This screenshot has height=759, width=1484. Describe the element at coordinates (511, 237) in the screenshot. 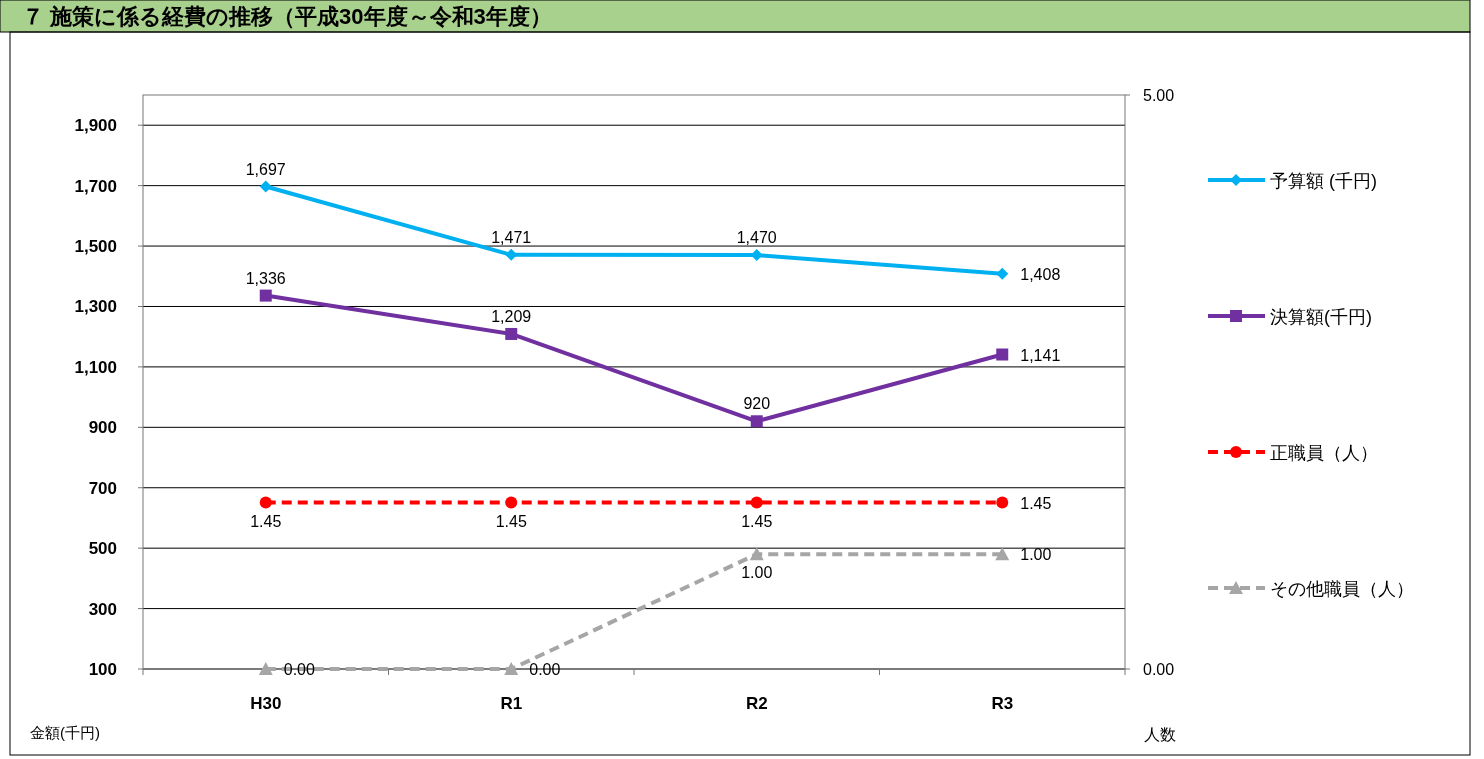

I see `data-label: 1,471` at that location.